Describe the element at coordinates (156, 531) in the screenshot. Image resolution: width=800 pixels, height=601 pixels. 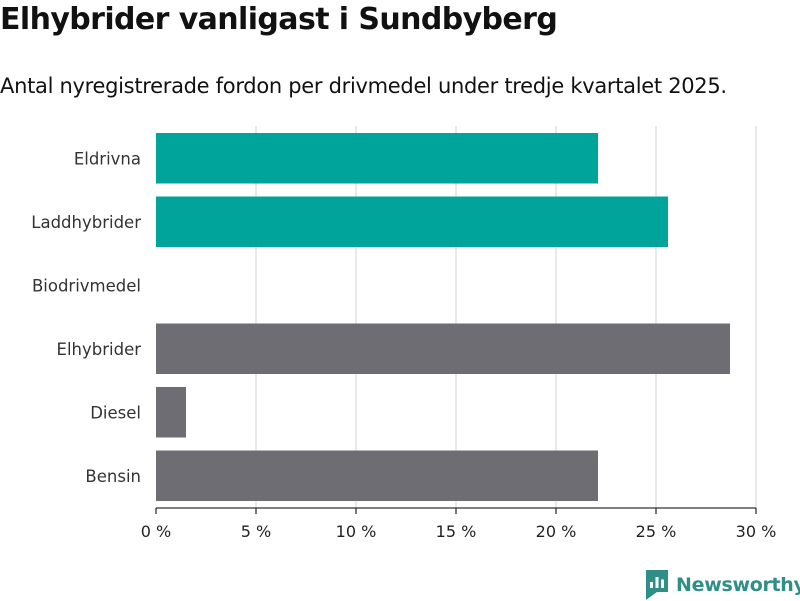
I see `x-tick-label: 0 %` at that location.